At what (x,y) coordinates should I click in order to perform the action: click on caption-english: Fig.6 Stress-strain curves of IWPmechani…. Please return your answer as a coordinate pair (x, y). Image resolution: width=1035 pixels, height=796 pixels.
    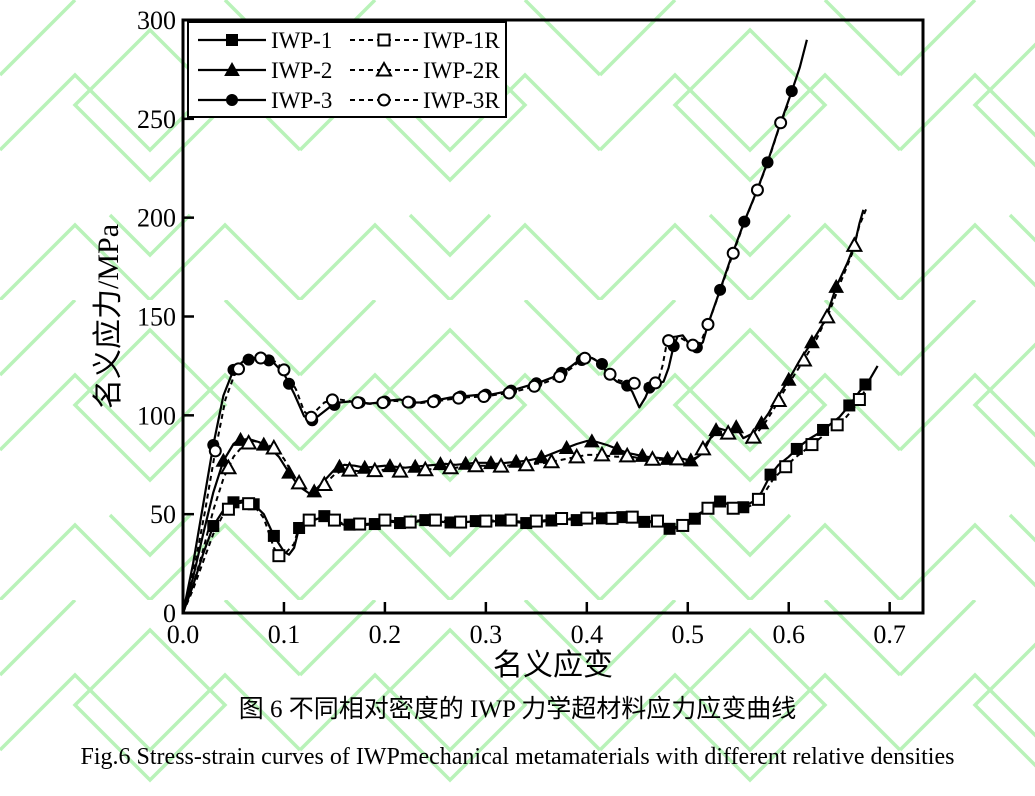
    Looking at the image, I should click on (517, 757).